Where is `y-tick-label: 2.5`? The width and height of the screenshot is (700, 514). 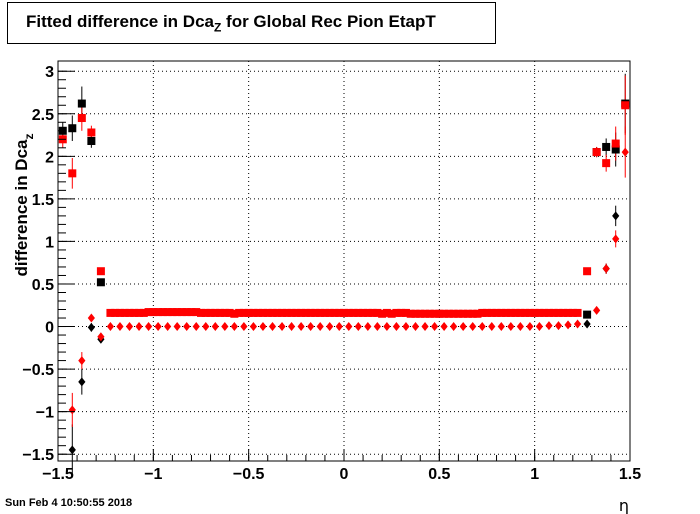 y-tick-label: 2.5 is located at coordinates (43, 115).